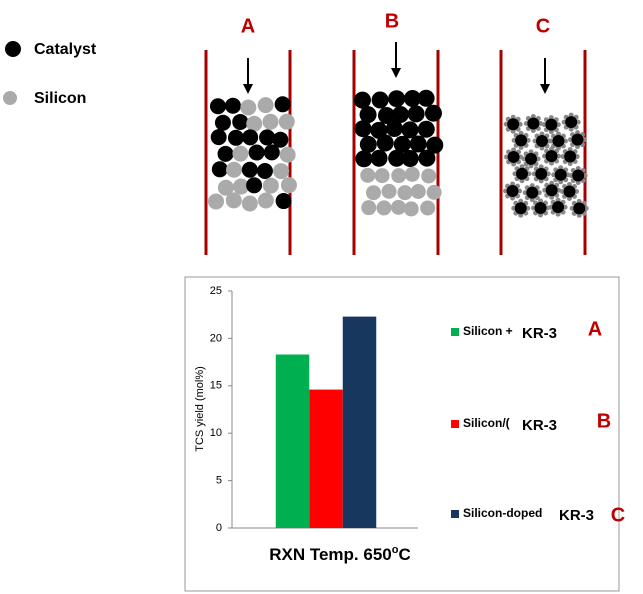 The image size is (643, 594). What do you see at coordinates (604, 421) in the screenshot?
I see `annotation-tag: B` at bounding box center [604, 421].